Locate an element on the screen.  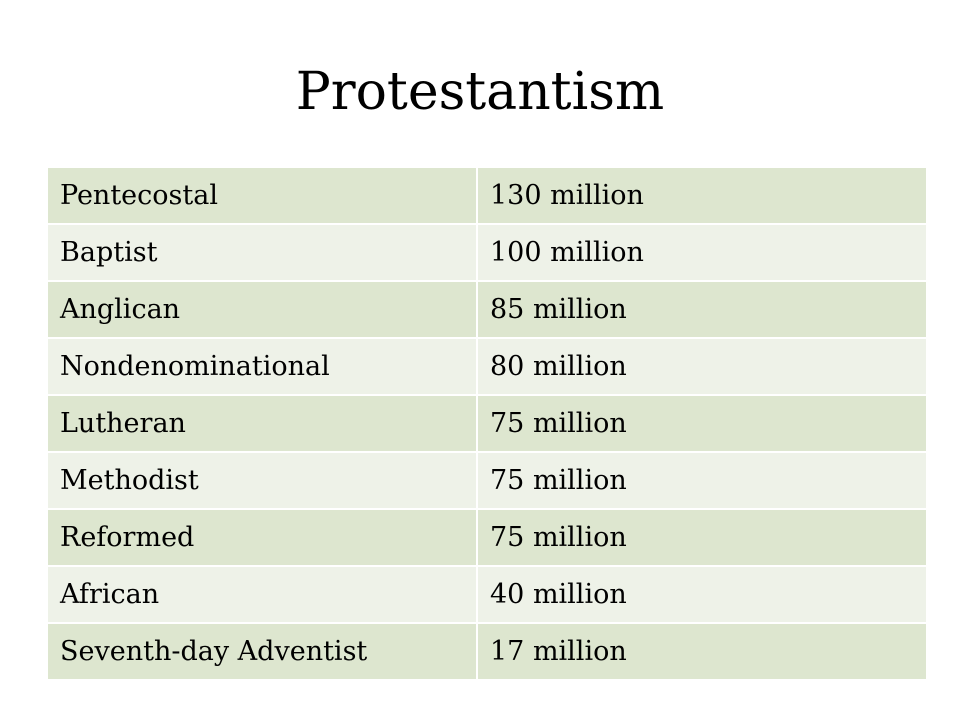
adherents-cell: 17 million is located at coordinates (701, 652).